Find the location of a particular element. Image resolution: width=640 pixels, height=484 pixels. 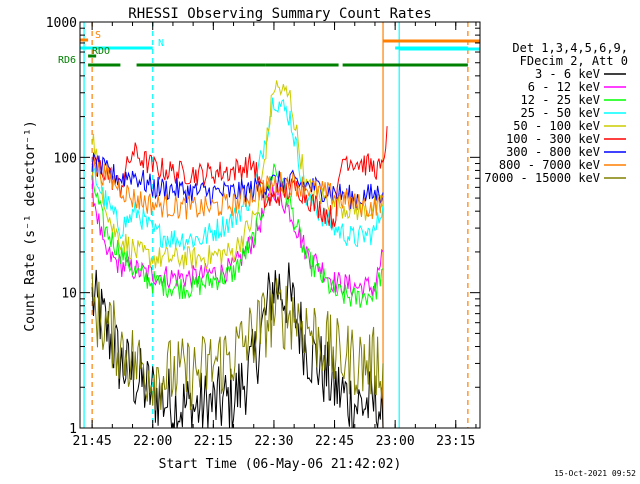

legend-header-1: FDecim 2, Att 0 is located at coordinates (574, 61).